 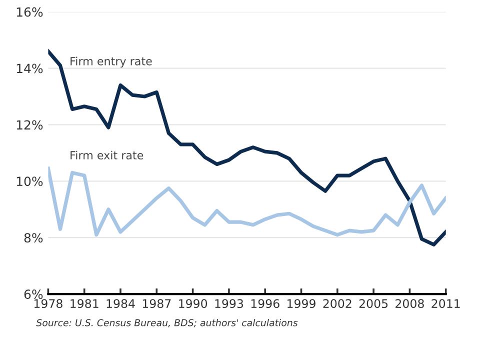 What do you see at coordinates (111, 62) in the screenshot?
I see `series-label: Firm entry rate` at bounding box center [111, 62].